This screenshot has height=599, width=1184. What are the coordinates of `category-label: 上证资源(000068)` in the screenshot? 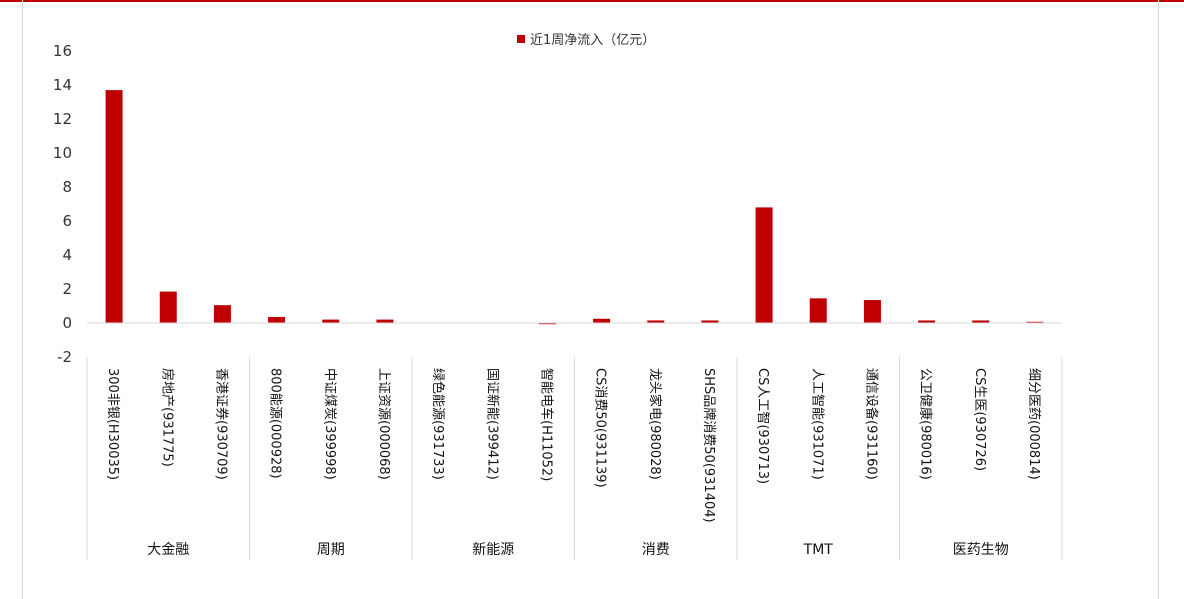 It's located at (383, 424).